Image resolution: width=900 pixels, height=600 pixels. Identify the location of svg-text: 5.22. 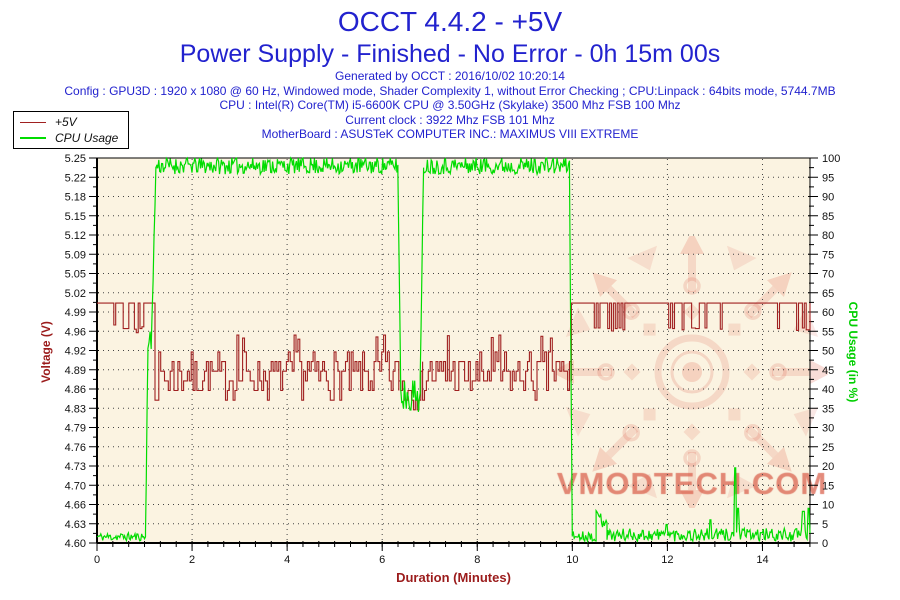
(75, 178).